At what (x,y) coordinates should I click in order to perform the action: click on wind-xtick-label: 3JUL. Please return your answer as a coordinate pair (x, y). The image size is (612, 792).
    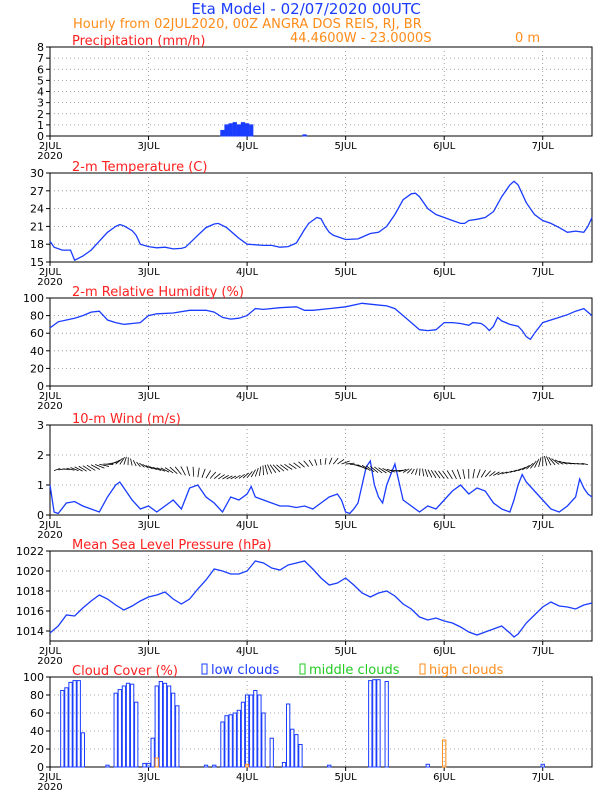
    Looking at the image, I should click on (148, 525).